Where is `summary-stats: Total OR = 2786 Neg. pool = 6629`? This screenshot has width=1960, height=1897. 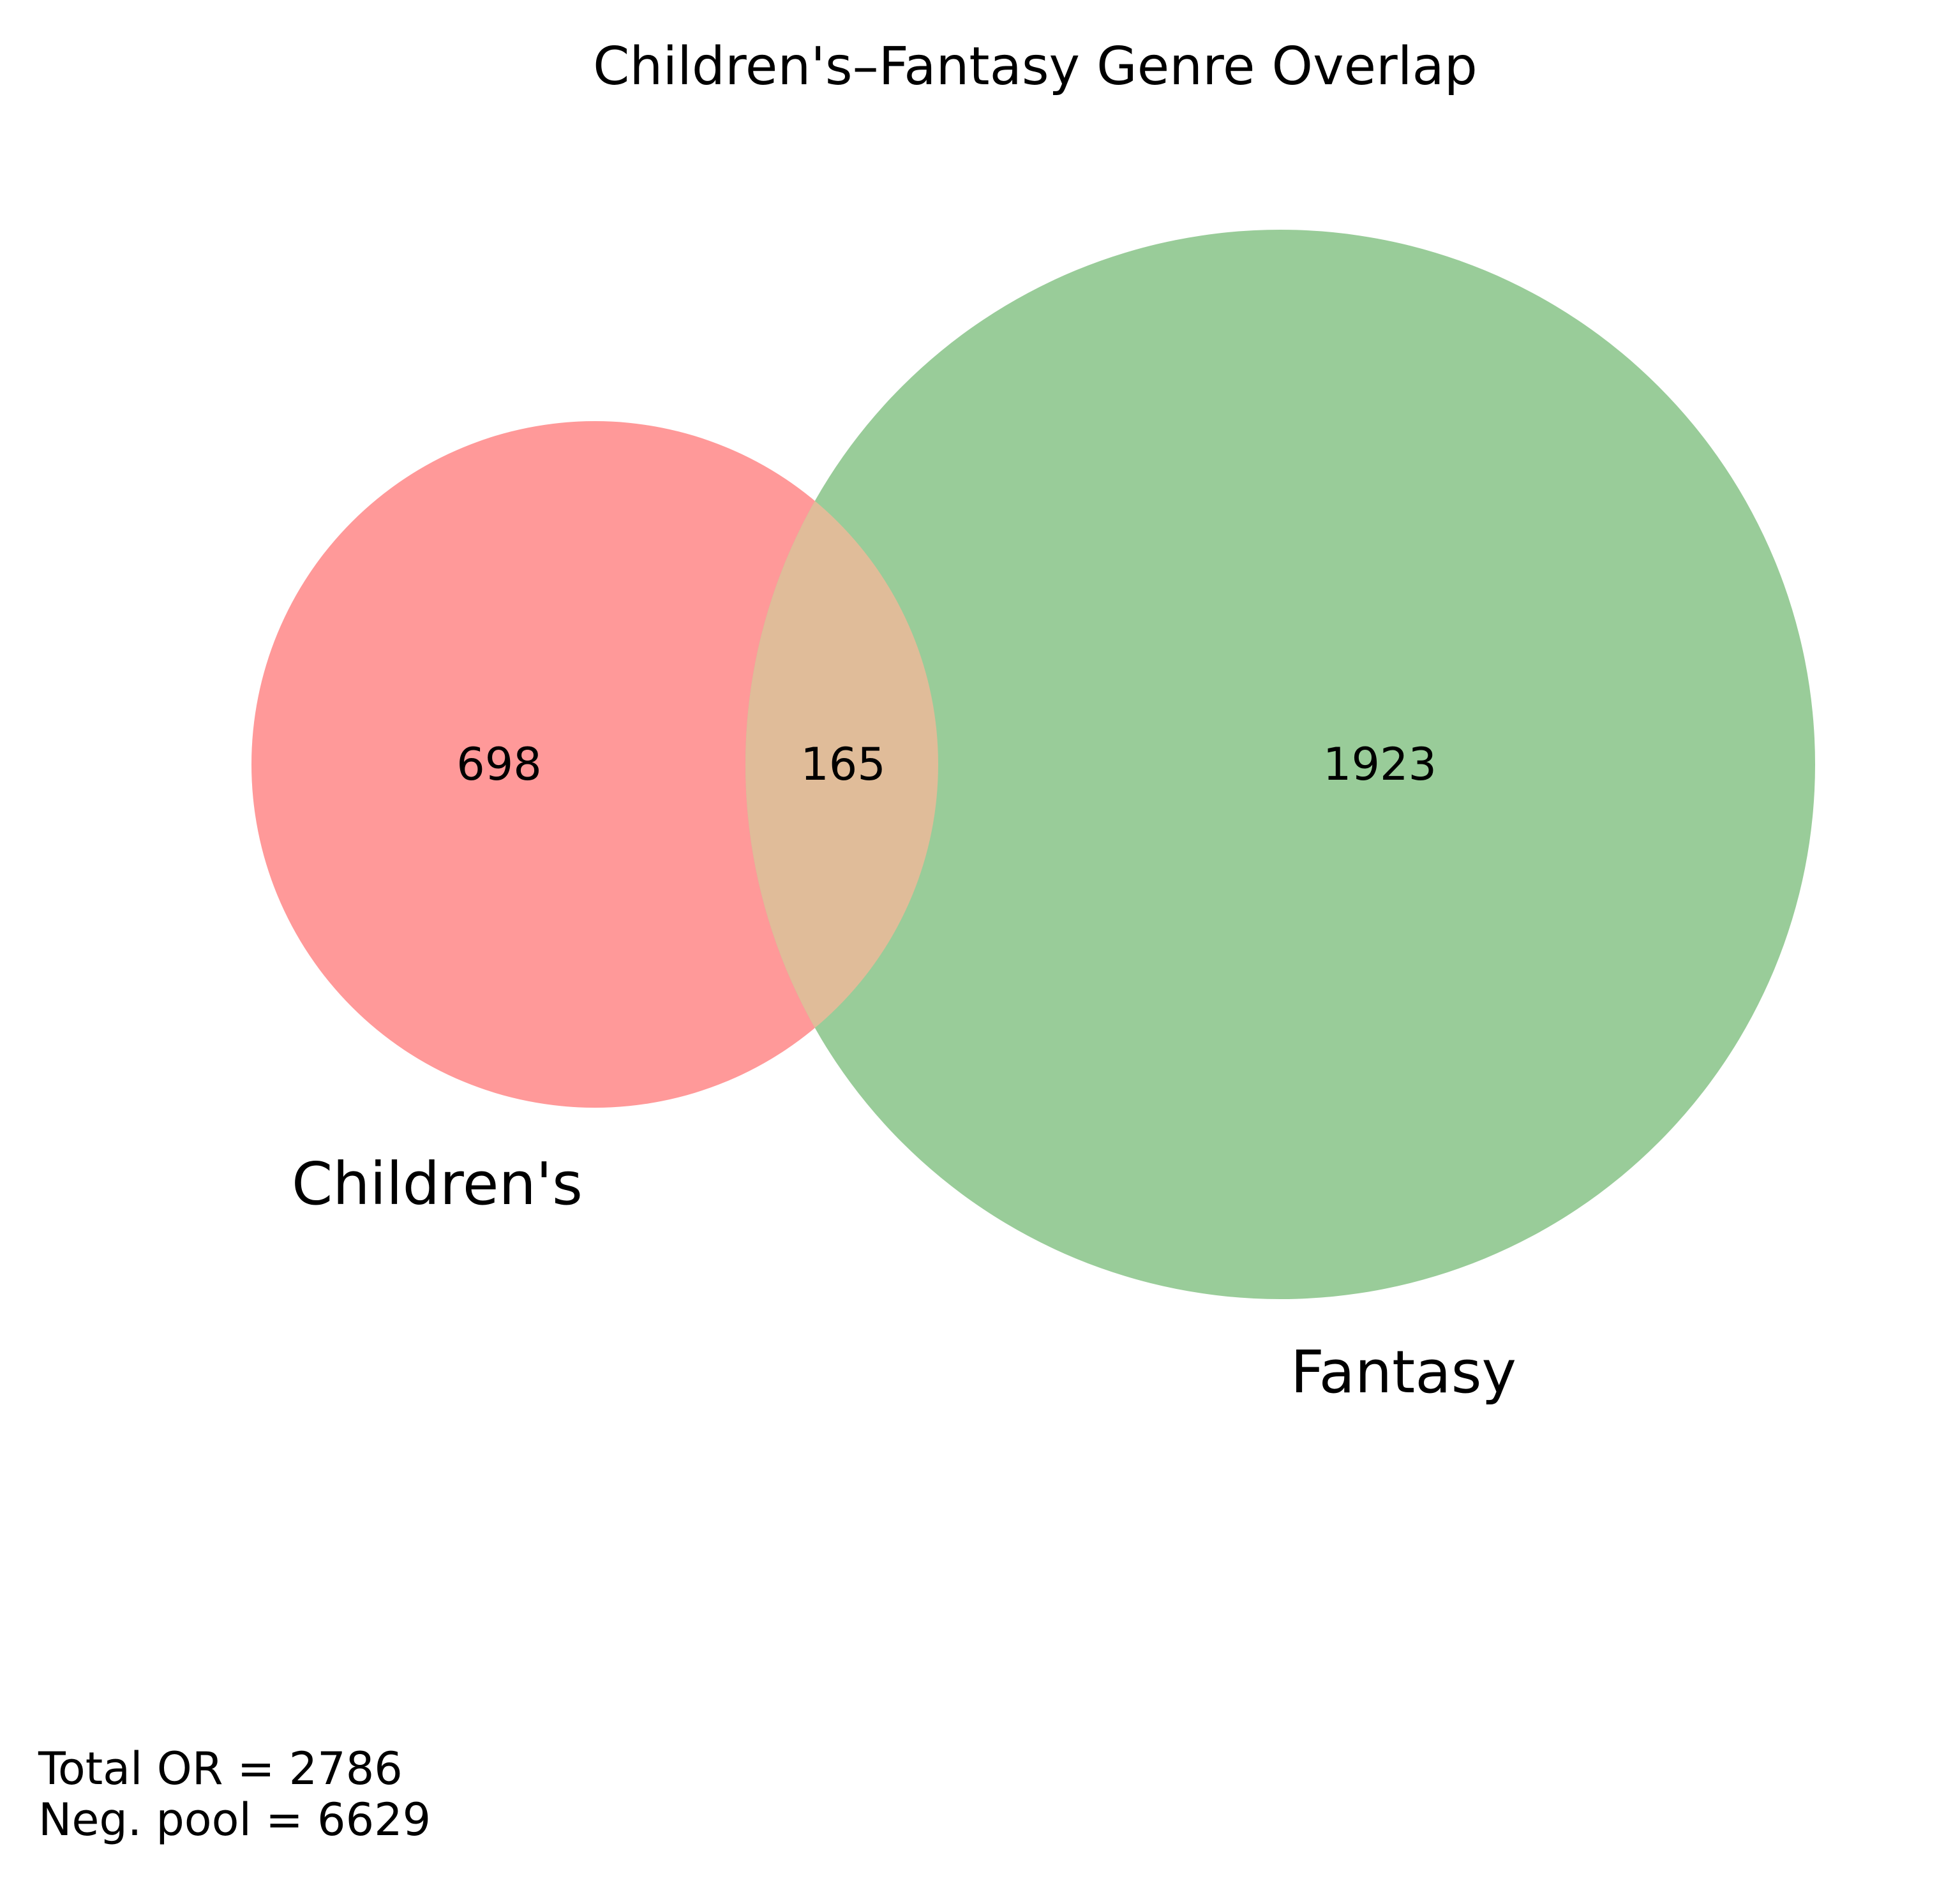
summary-stats: Total OR = 2786 Neg. pool = 6629 is located at coordinates (235, 1794).